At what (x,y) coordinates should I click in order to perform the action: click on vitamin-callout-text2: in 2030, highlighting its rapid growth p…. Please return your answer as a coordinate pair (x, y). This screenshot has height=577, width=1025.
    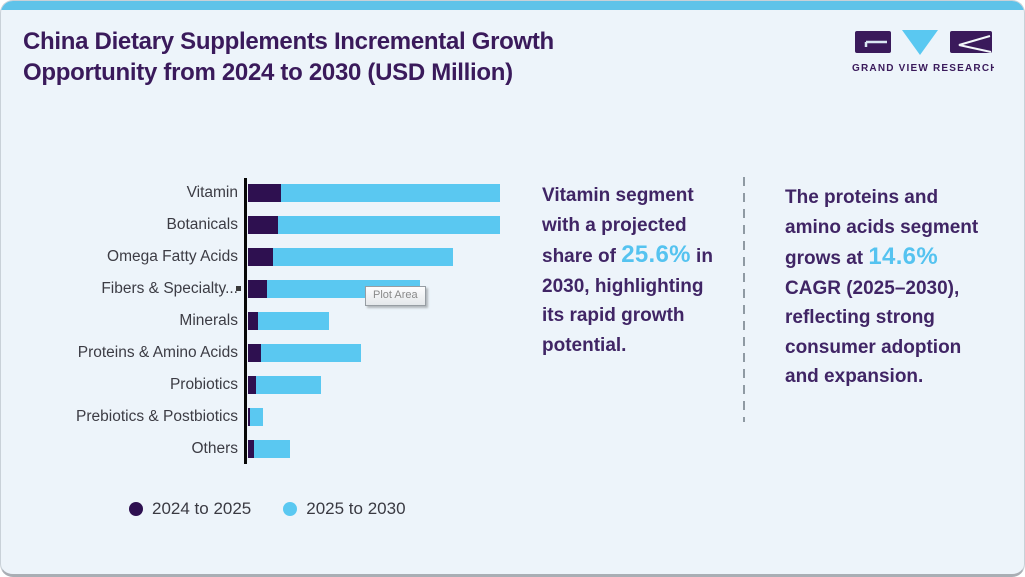
    Looking at the image, I should click on (627, 301).